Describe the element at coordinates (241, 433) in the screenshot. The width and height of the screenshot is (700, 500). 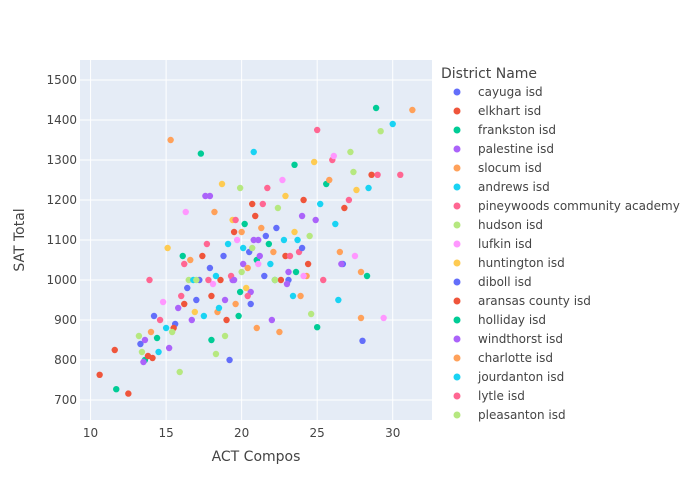
I see `x-tick-labels: 10 15 20 25 30` at that location.